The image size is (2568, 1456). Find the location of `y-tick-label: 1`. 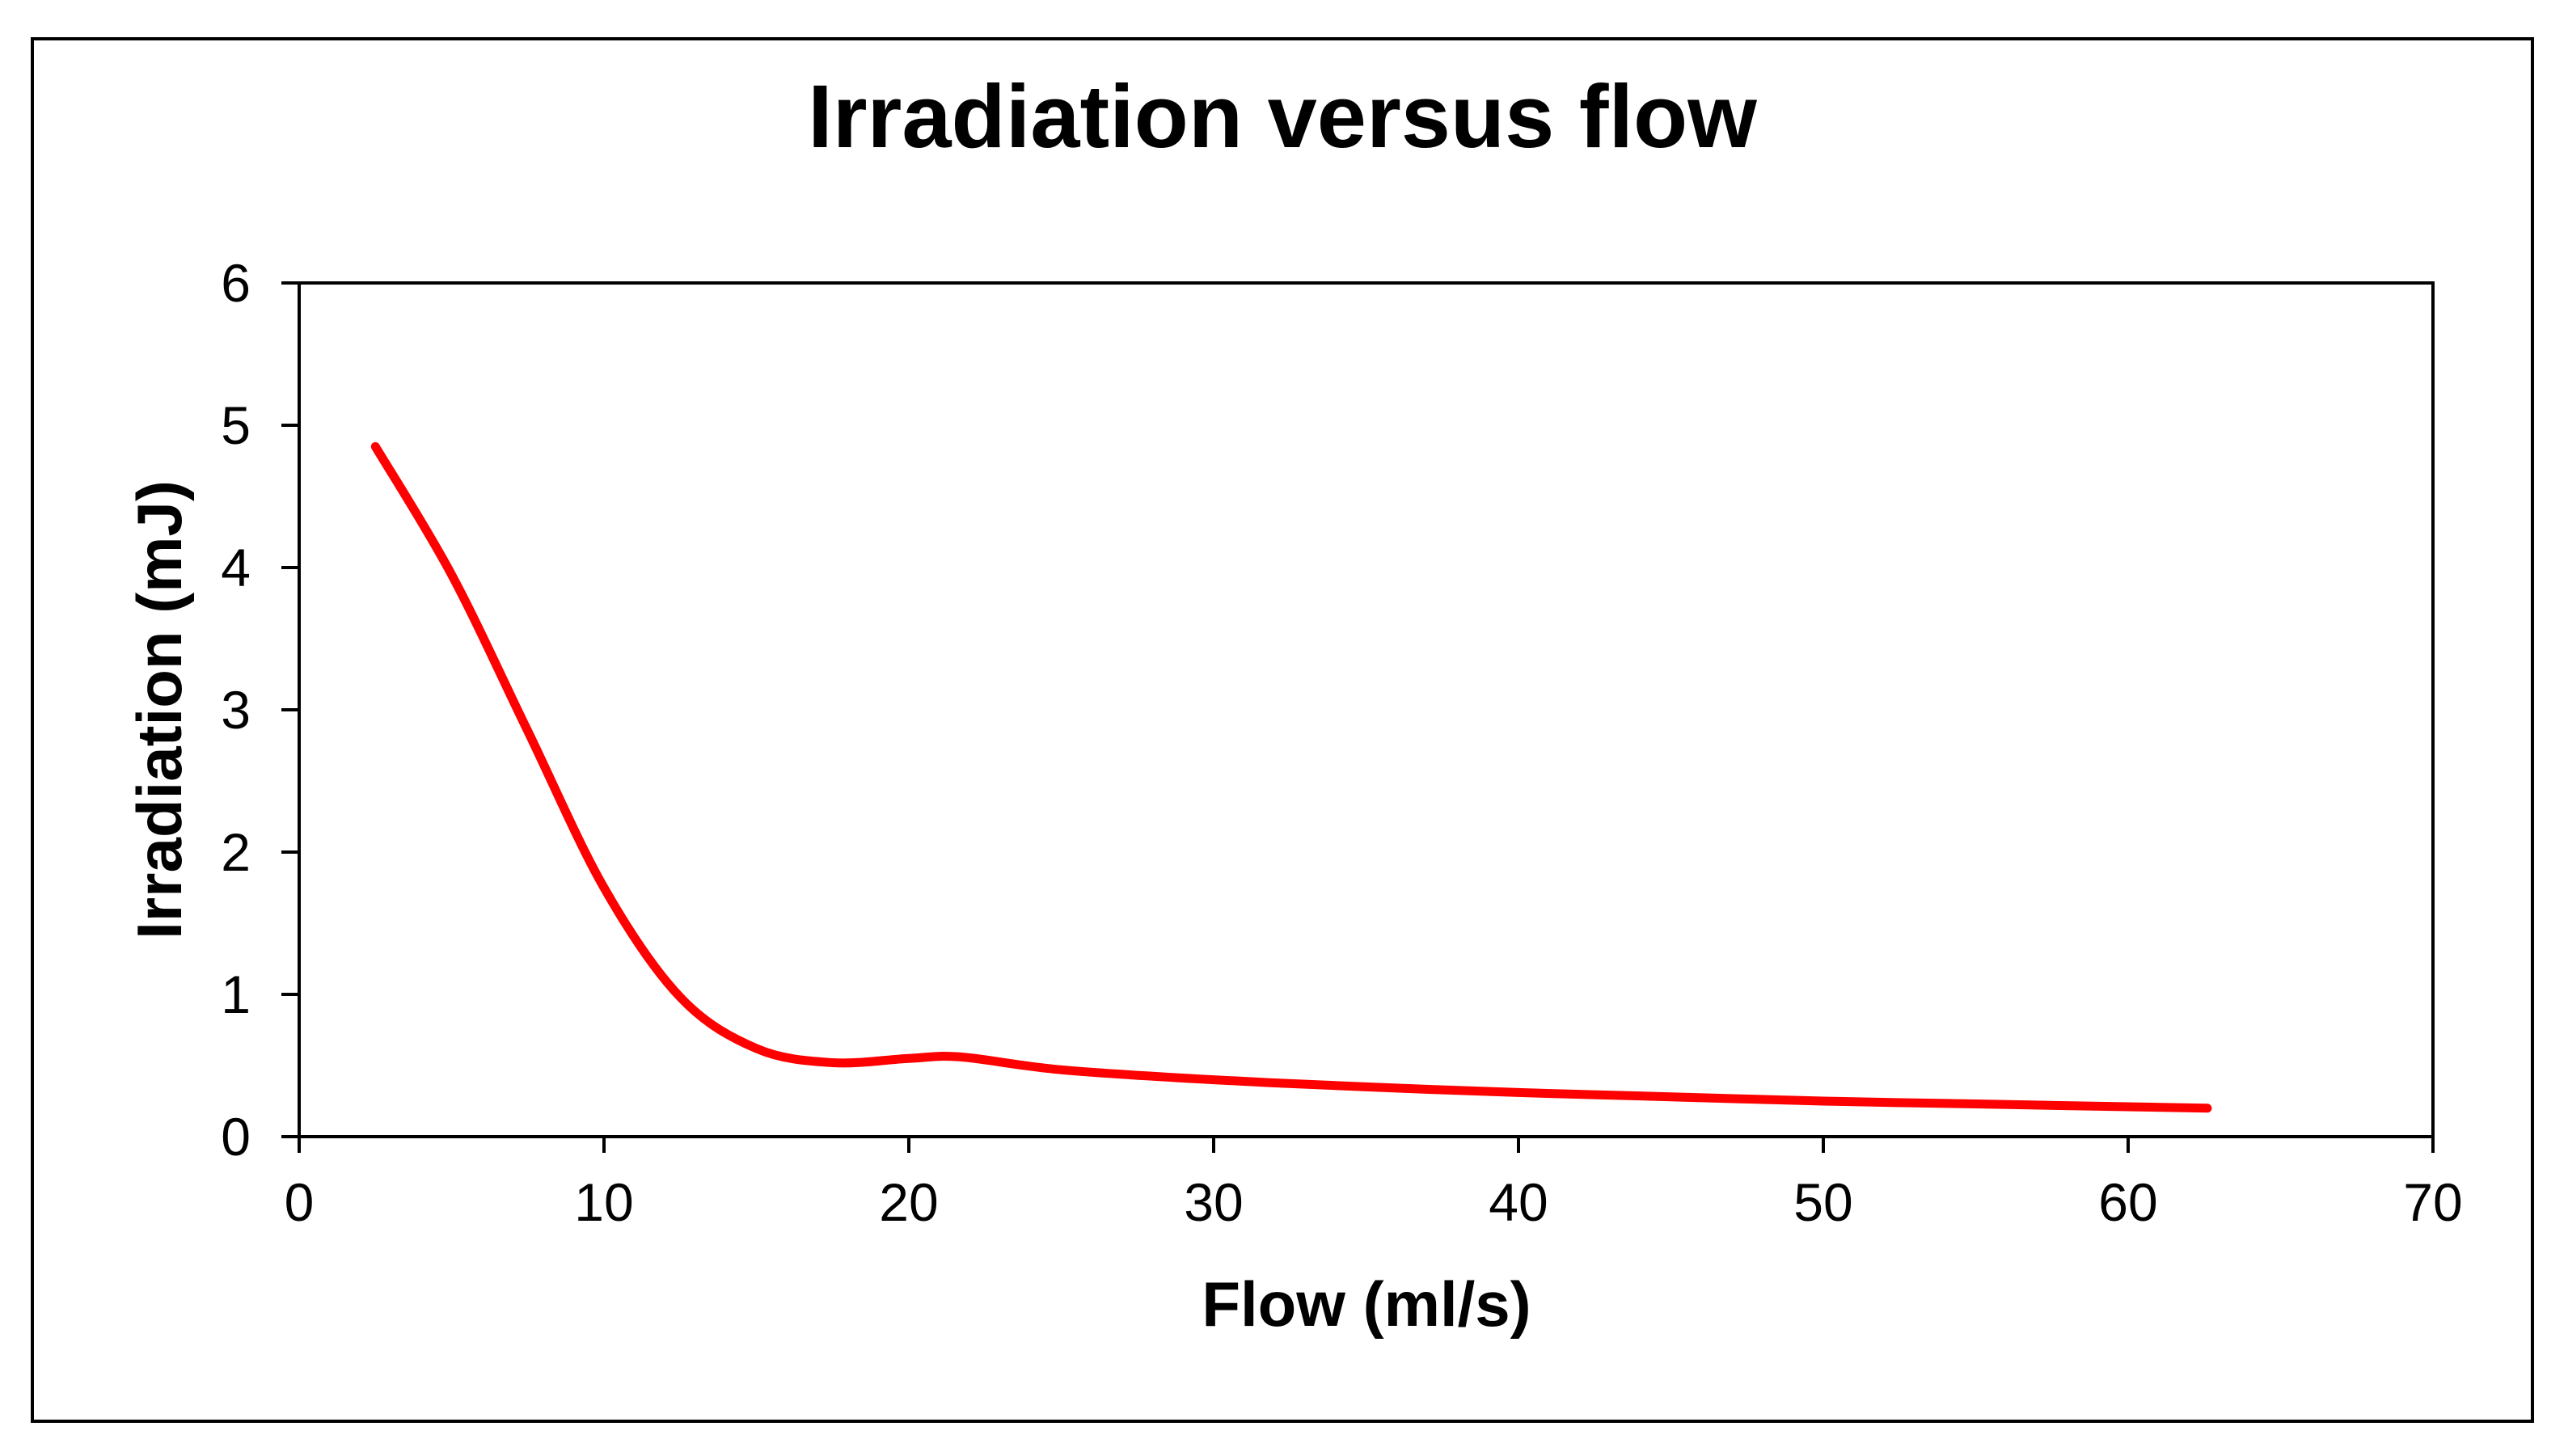

y-tick-label: 1 is located at coordinates (236, 994).